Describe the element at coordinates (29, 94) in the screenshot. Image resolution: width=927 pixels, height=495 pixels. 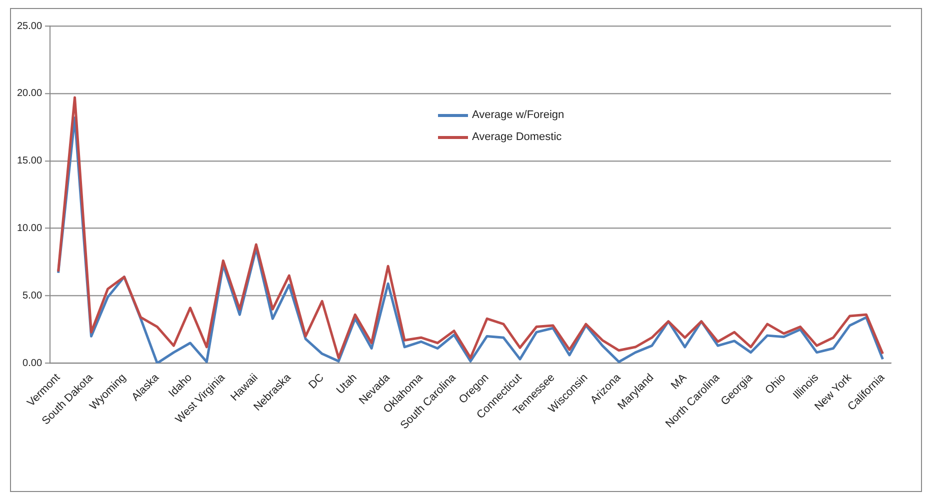
I see `y-tick-label: 20.00` at that location.